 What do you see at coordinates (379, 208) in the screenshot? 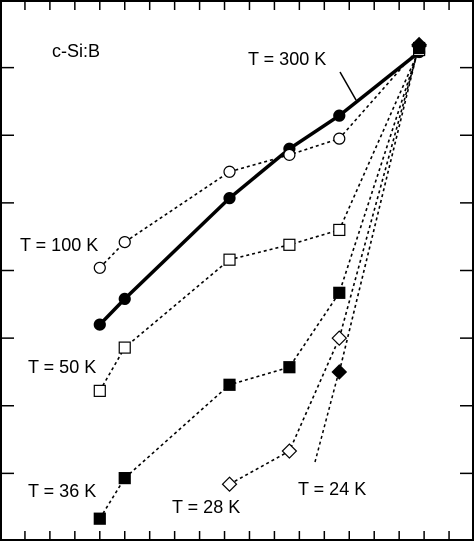
I see `series-line` at bounding box center [379, 208].